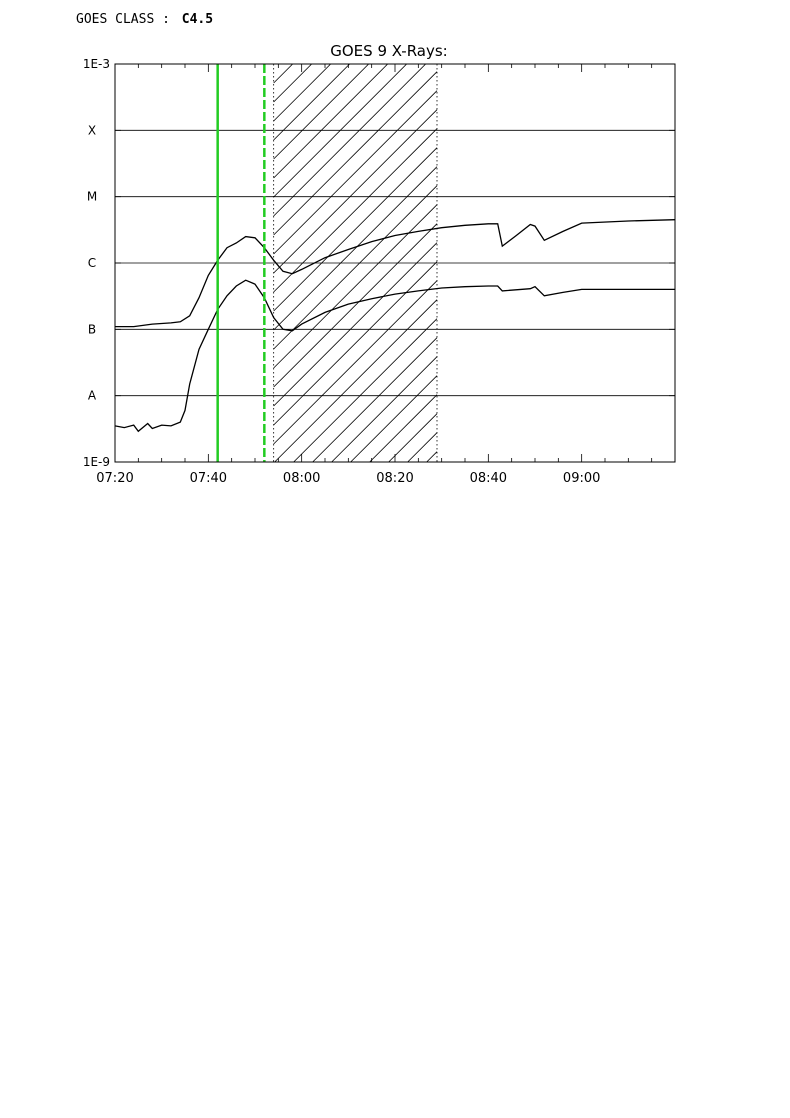 Image resolution: width=790 pixels, height=1118 pixels. Describe the element at coordinates (208, 478) in the screenshot. I see `x-tick-label: 07:40` at that location.